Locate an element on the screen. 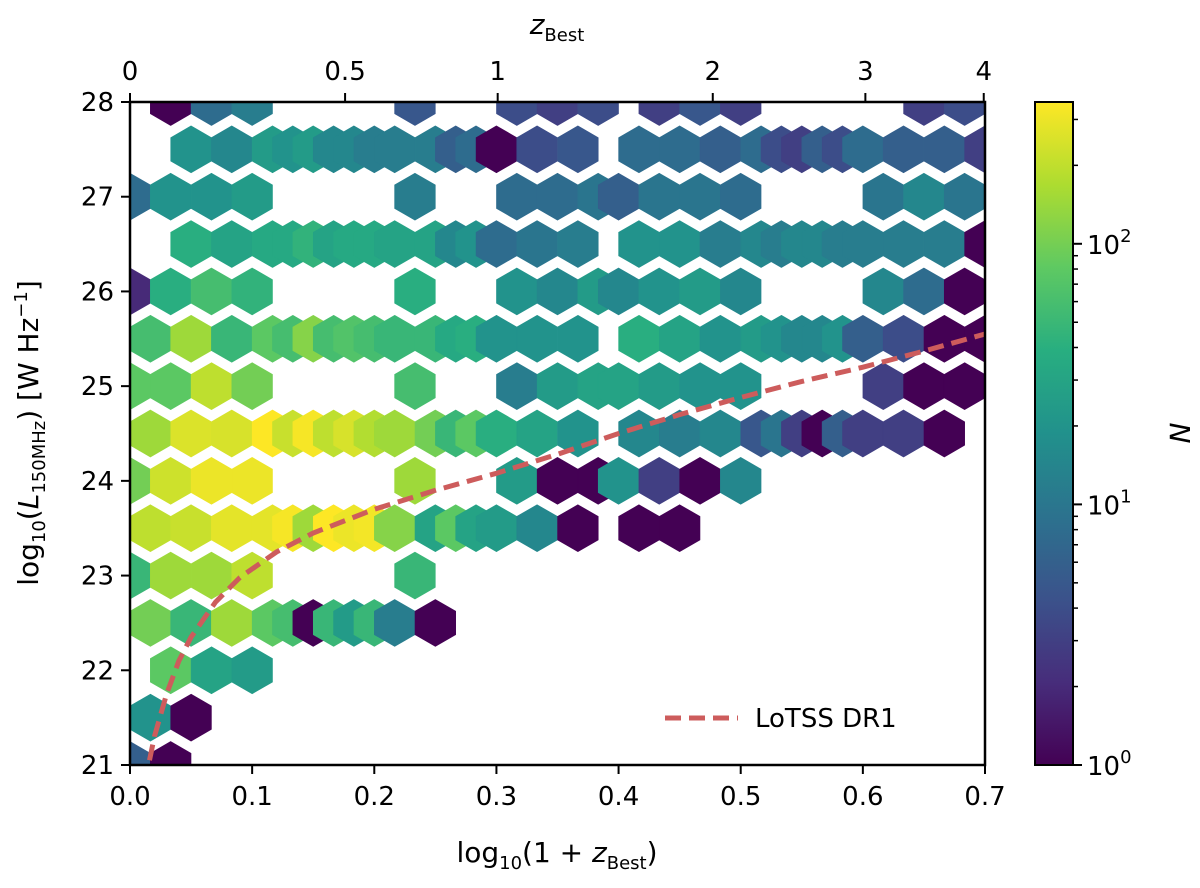 The height and width of the screenshot is (888, 1200). y-tick-label: 21 is located at coordinates (97, 766).